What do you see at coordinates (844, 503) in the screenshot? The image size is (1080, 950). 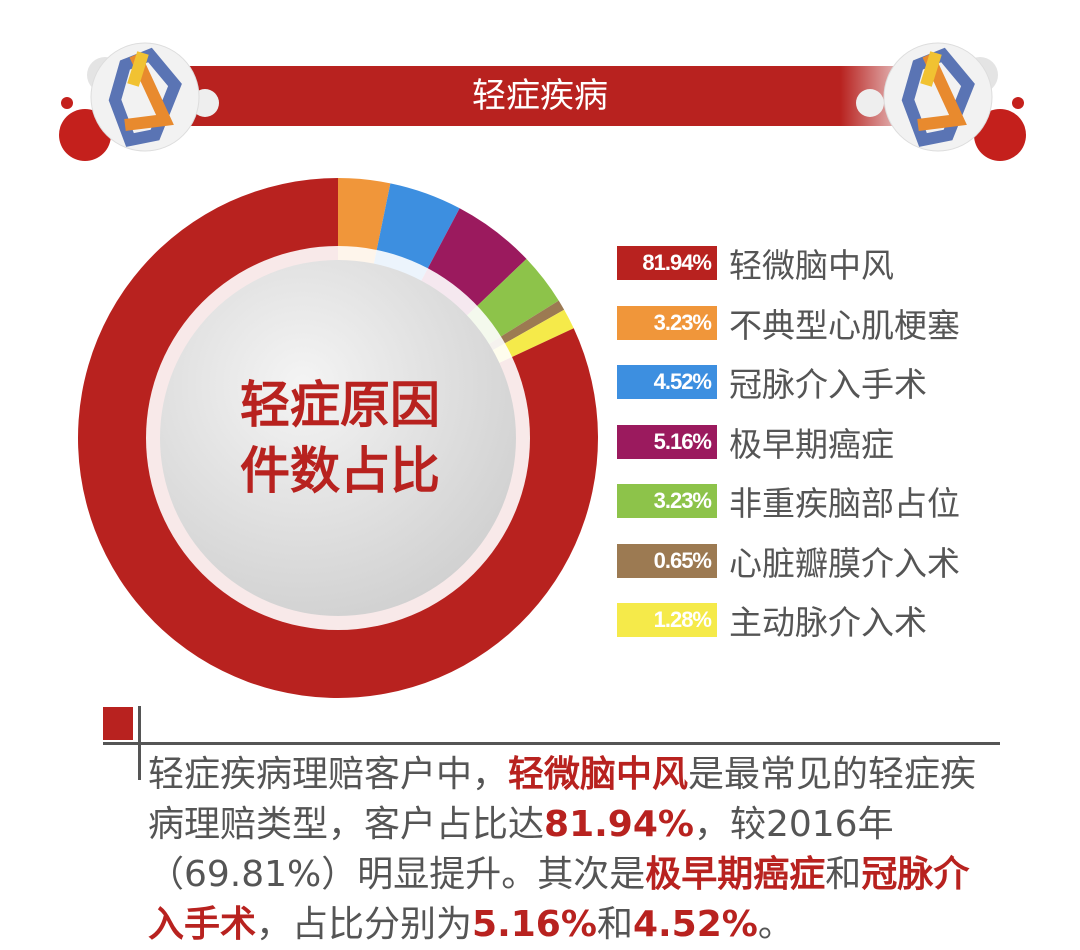 I see `legend-label: 非重疾脑部占位` at bounding box center [844, 503].